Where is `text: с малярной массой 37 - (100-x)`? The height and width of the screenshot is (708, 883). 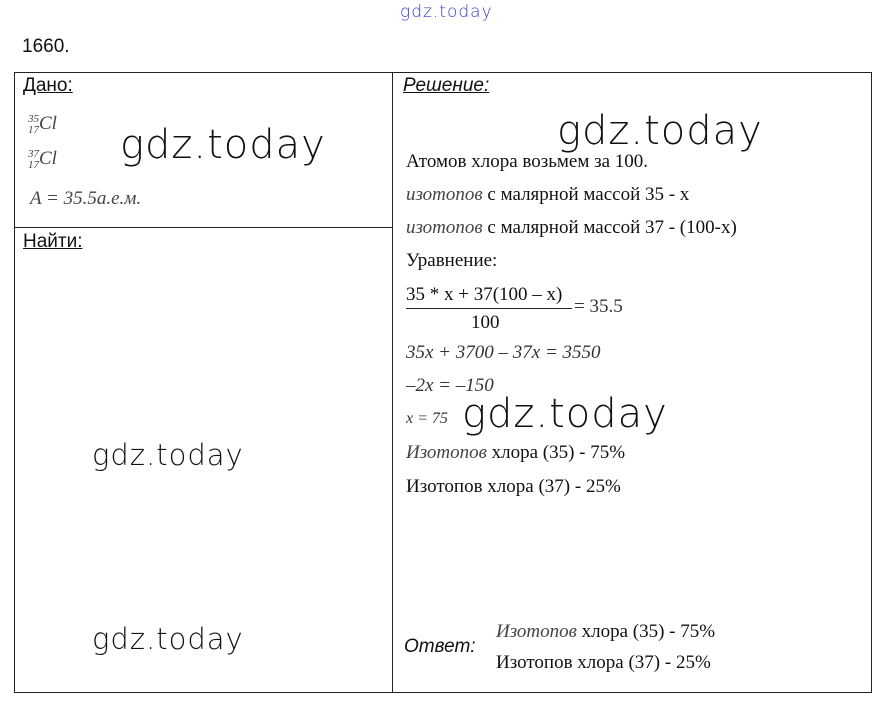 text: с малярной массой 37 - (100-x) is located at coordinates (609, 227).